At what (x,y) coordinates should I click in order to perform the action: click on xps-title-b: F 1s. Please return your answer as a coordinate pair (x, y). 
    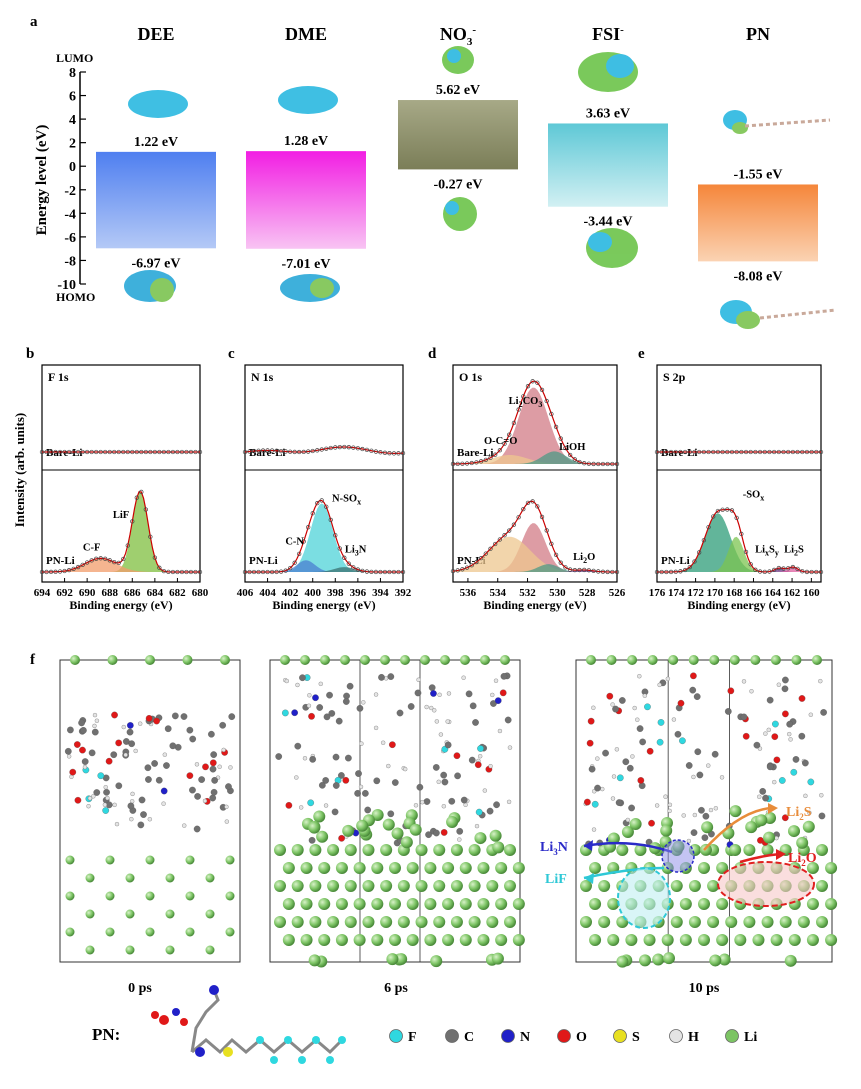
    Looking at the image, I should click on (58, 377).